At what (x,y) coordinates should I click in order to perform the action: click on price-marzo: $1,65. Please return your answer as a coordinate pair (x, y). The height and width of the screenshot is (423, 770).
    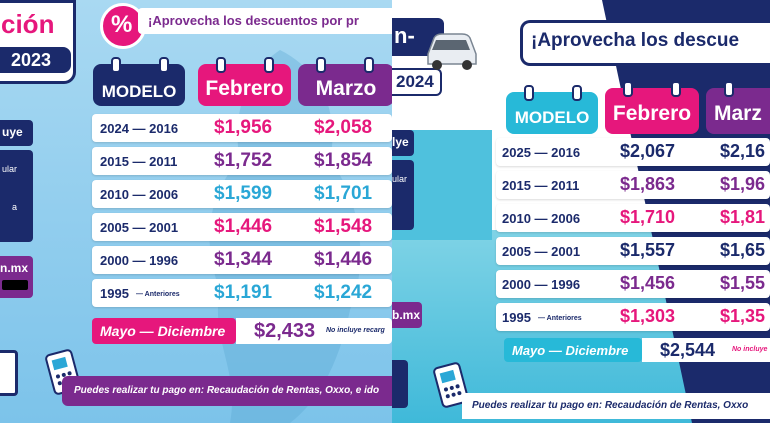
    Looking at the image, I should click on (743, 250).